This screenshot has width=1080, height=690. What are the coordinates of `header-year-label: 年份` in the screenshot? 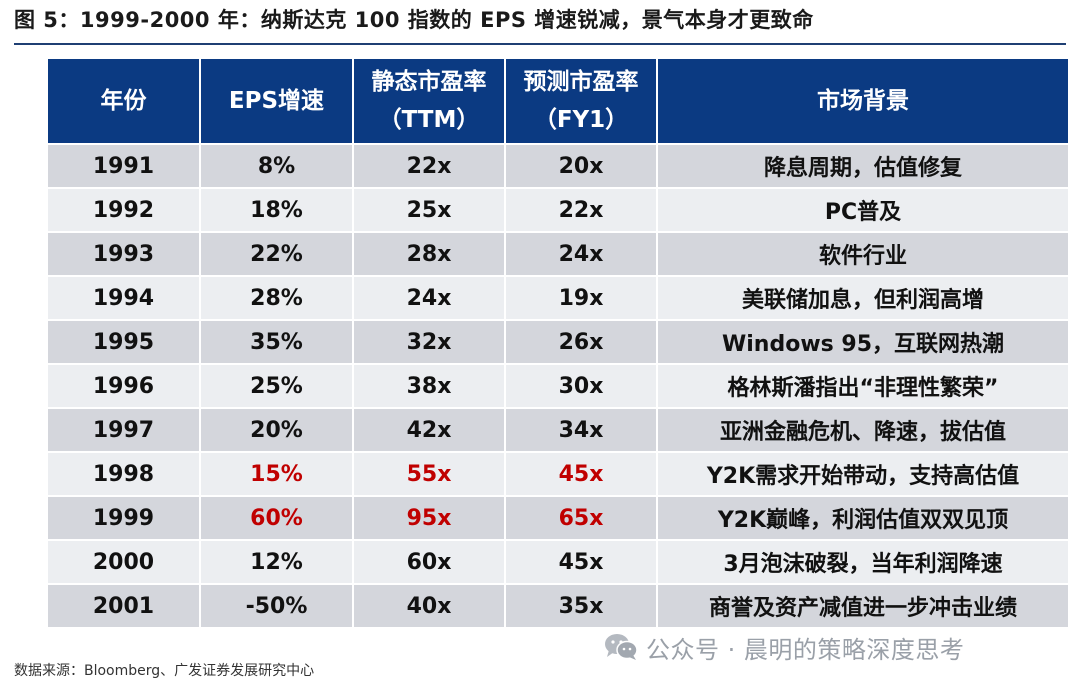 It's located at (123, 101).